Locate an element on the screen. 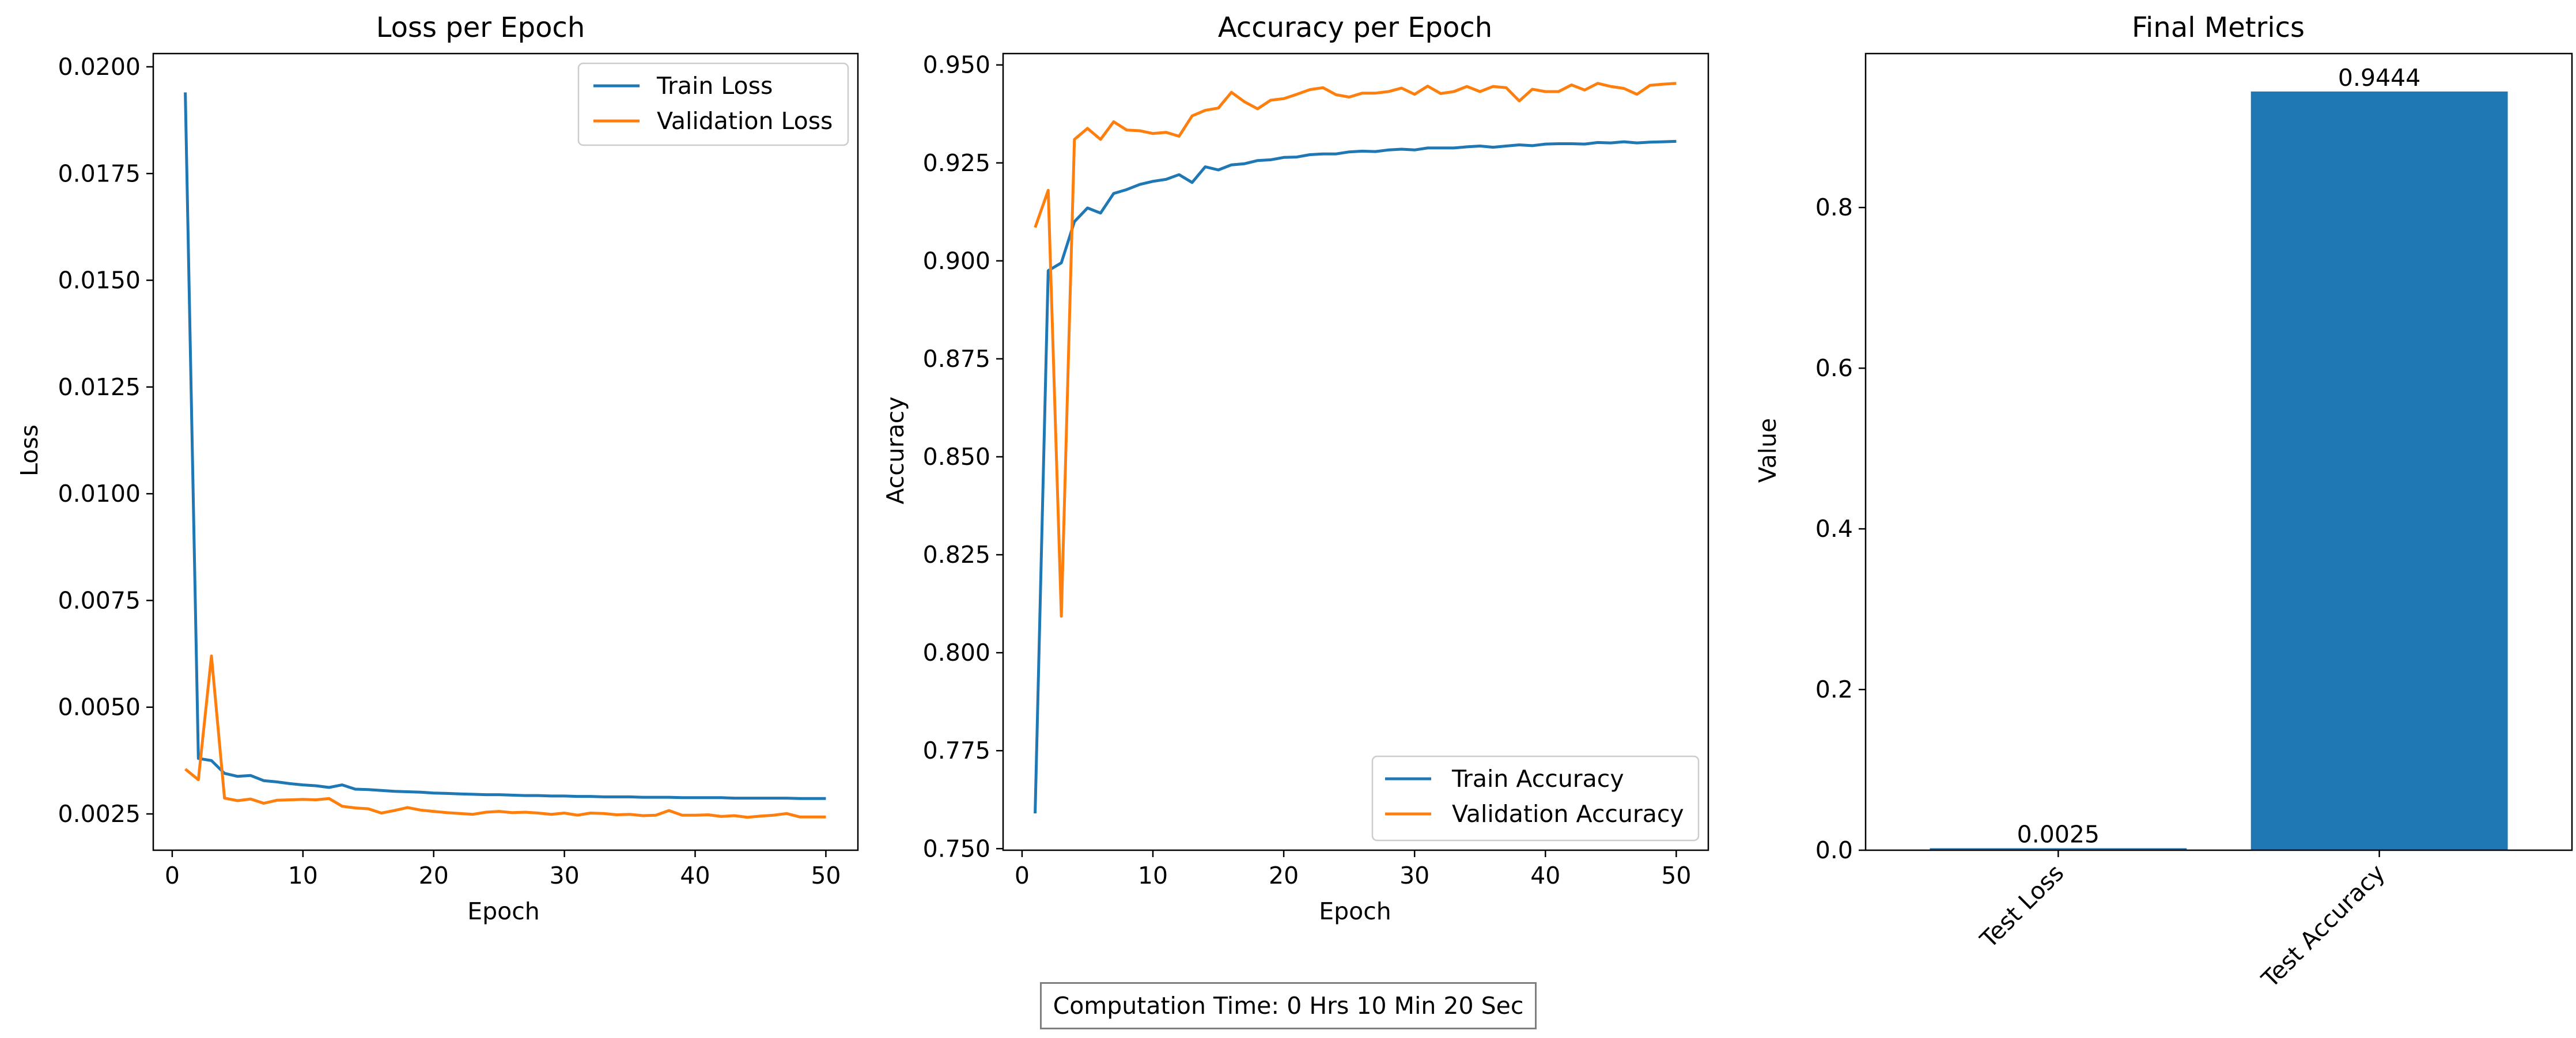 This screenshot has height=1038, width=2576. accuracy-chart-ylabel: Accuracy is located at coordinates (895, 450).